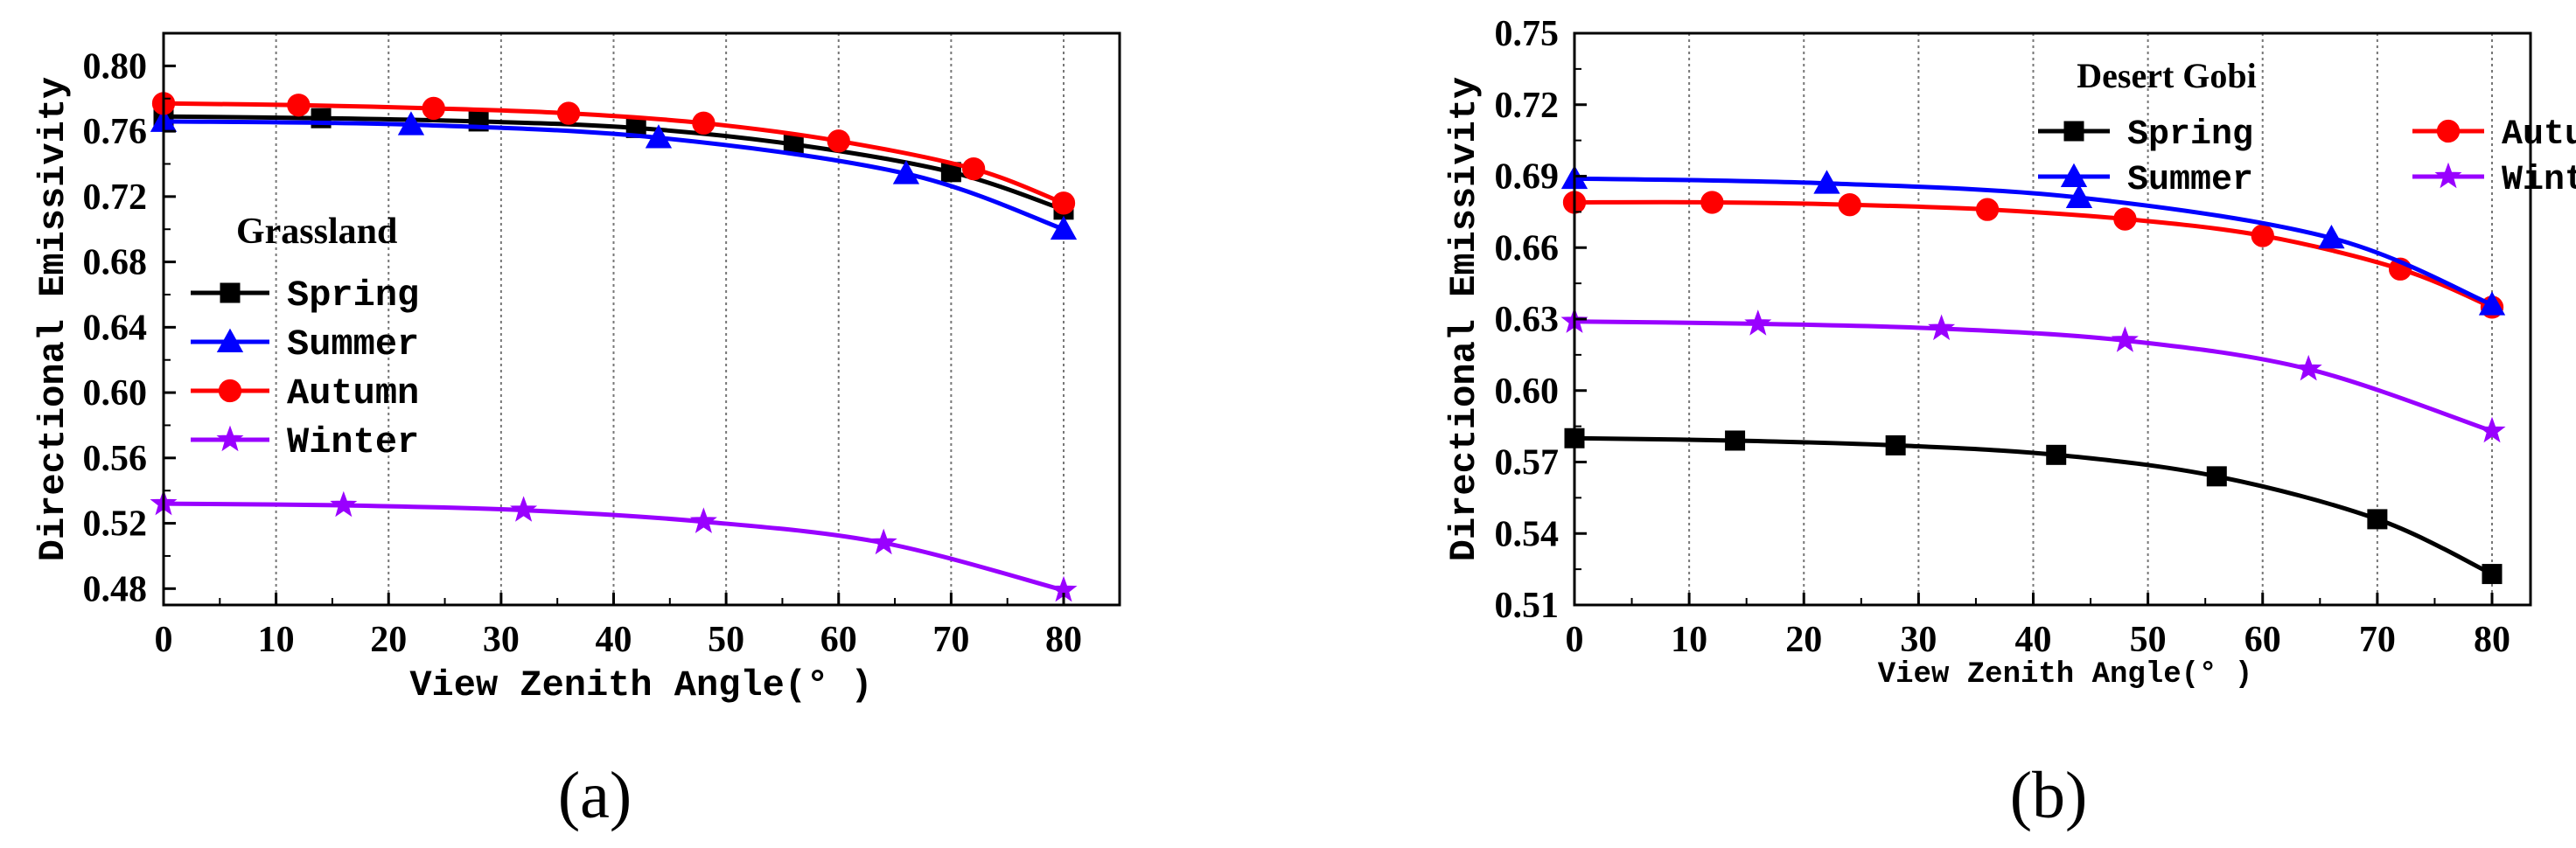 The height and width of the screenshot is (848, 2576). Describe the element at coordinates (2167, 75) in the screenshot. I see `legend-title: Desert Gobi` at that location.